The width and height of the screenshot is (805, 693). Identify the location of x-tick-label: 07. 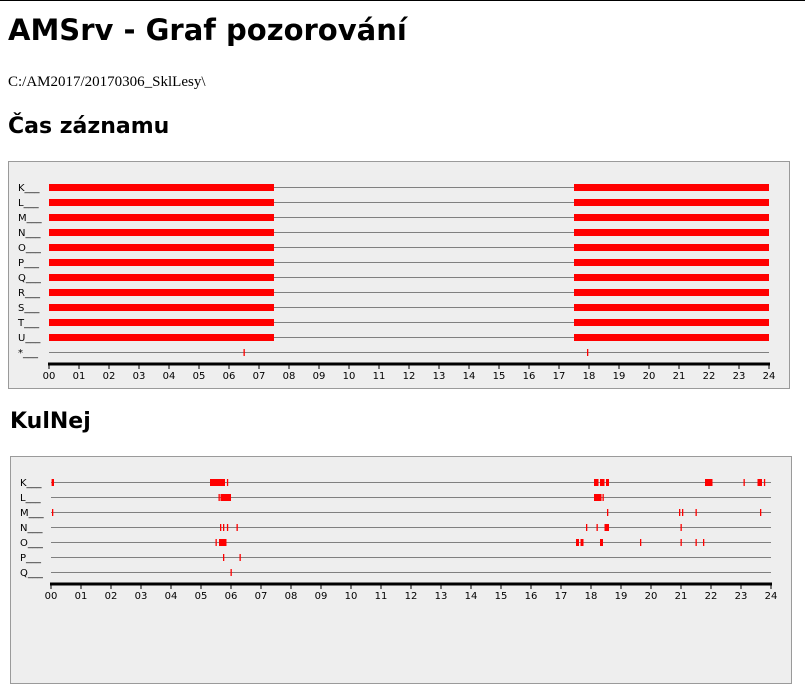
(261, 596).